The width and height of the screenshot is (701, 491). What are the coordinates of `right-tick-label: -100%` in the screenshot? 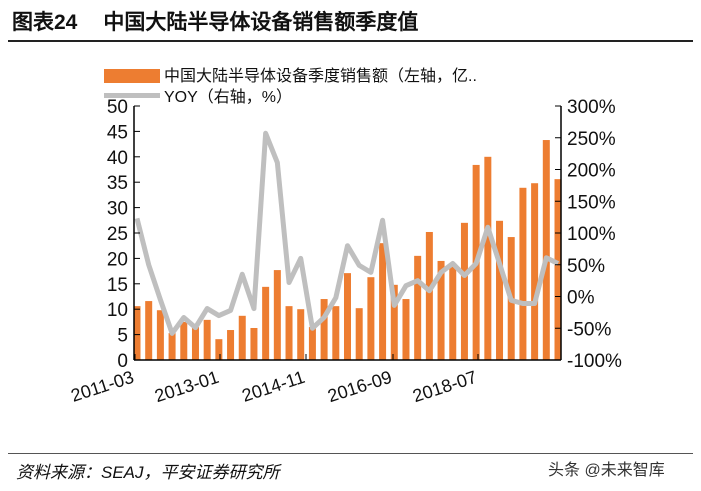 It's located at (594, 361).